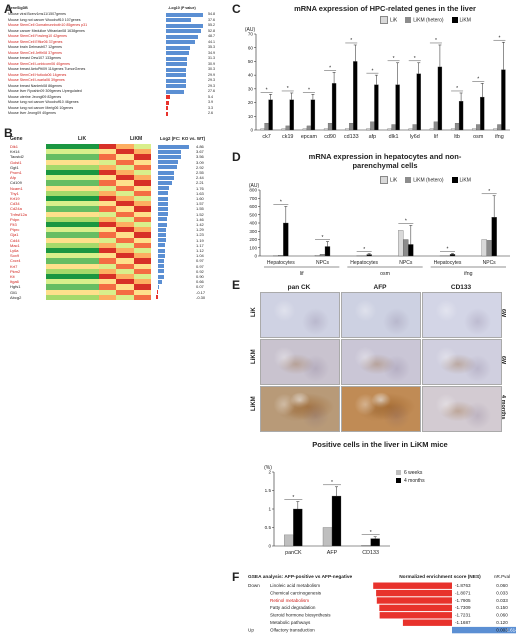  What do you see at coordinates (200, 178) in the screenshot?
I see `panel-b-fc-value: 2.44` at bounding box center [200, 178].